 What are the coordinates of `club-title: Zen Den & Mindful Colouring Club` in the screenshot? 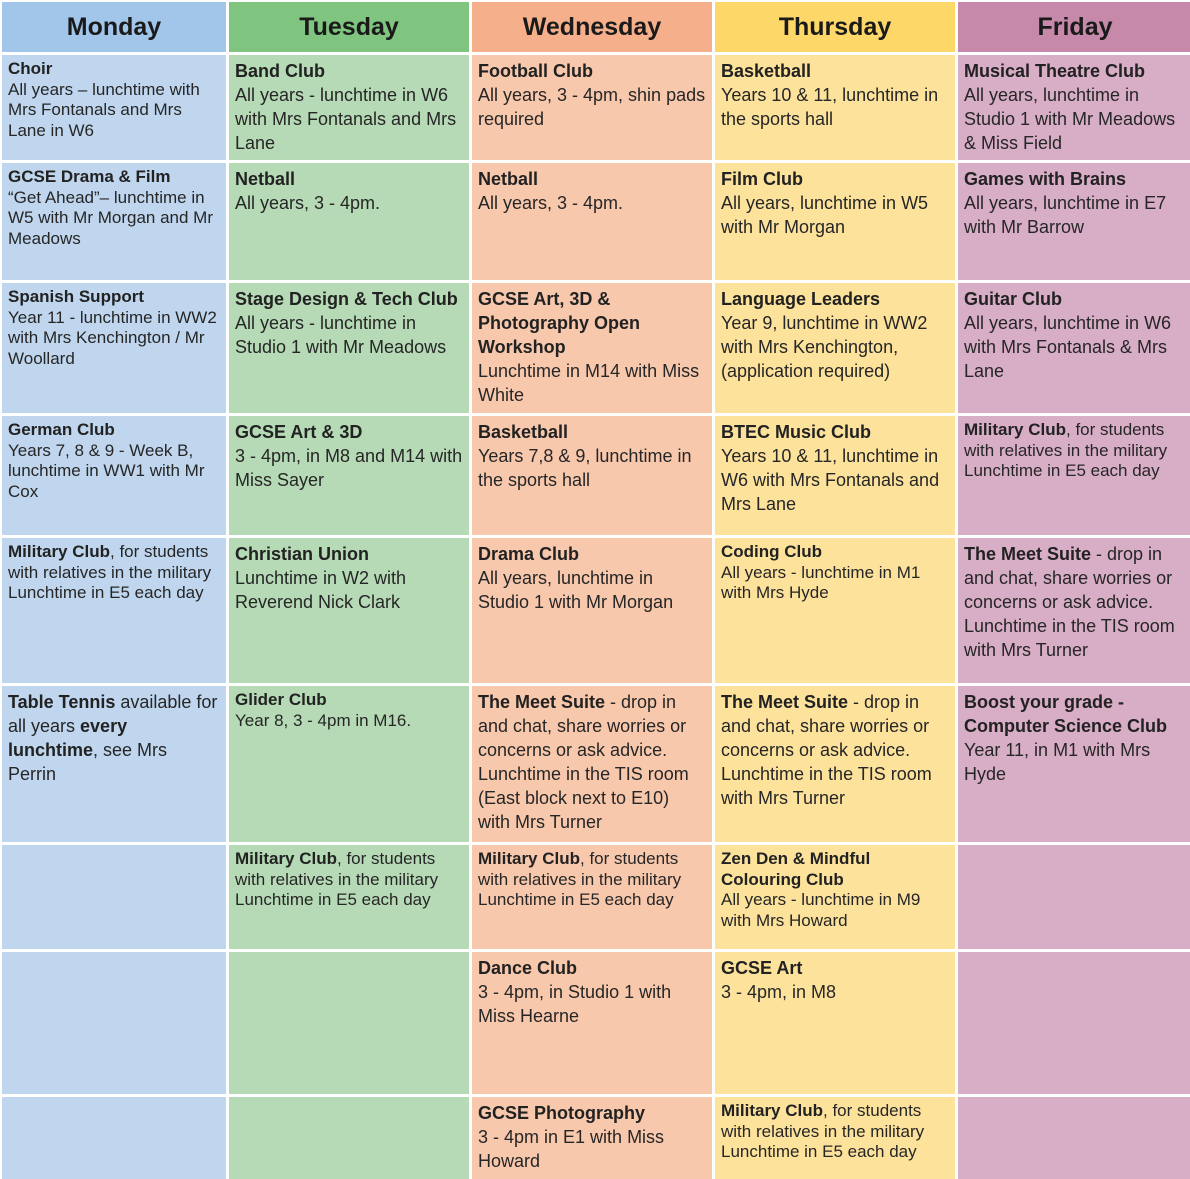 It's located at (796, 869).